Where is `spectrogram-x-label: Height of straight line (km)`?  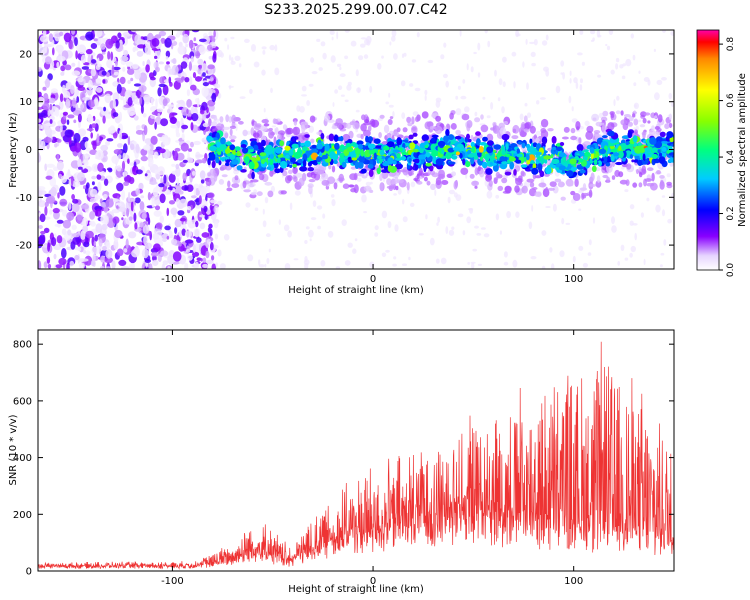 spectrogram-x-label: Height of straight line (km) is located at coordinates (356, 290).